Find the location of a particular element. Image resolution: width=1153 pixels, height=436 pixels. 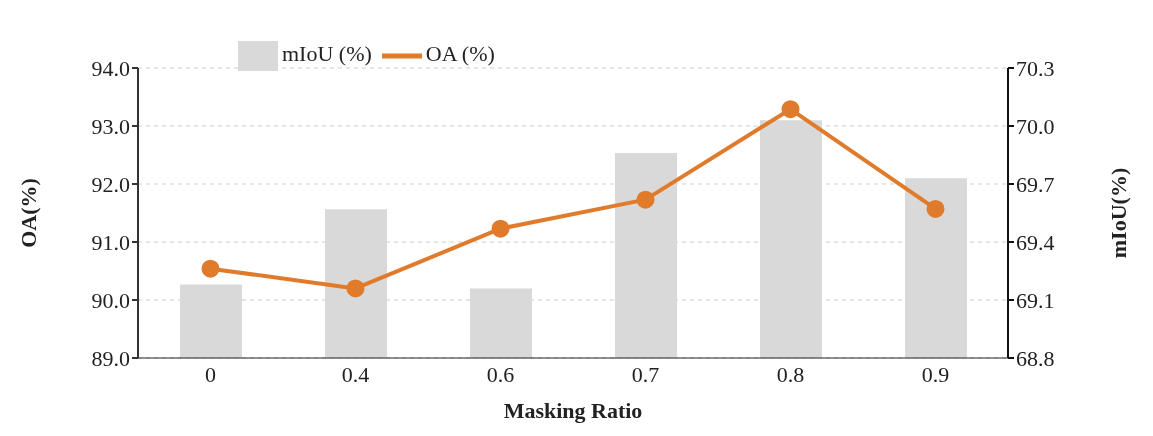

legend-label: OA (%) is located at coordinates (460, 54).